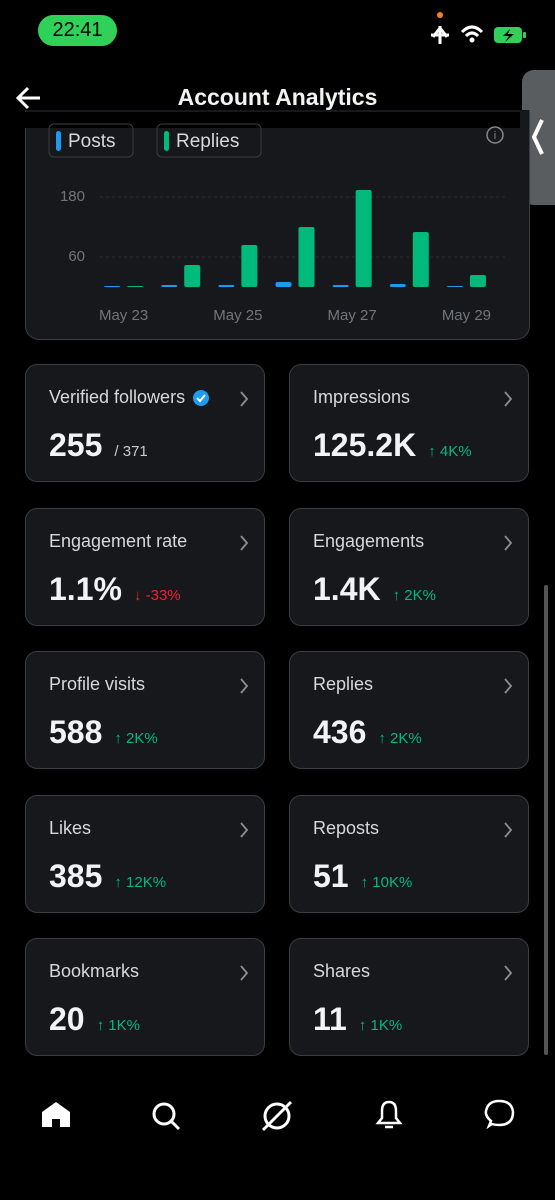  I want to click on x-tick-label: May 25, so click(237, 315).